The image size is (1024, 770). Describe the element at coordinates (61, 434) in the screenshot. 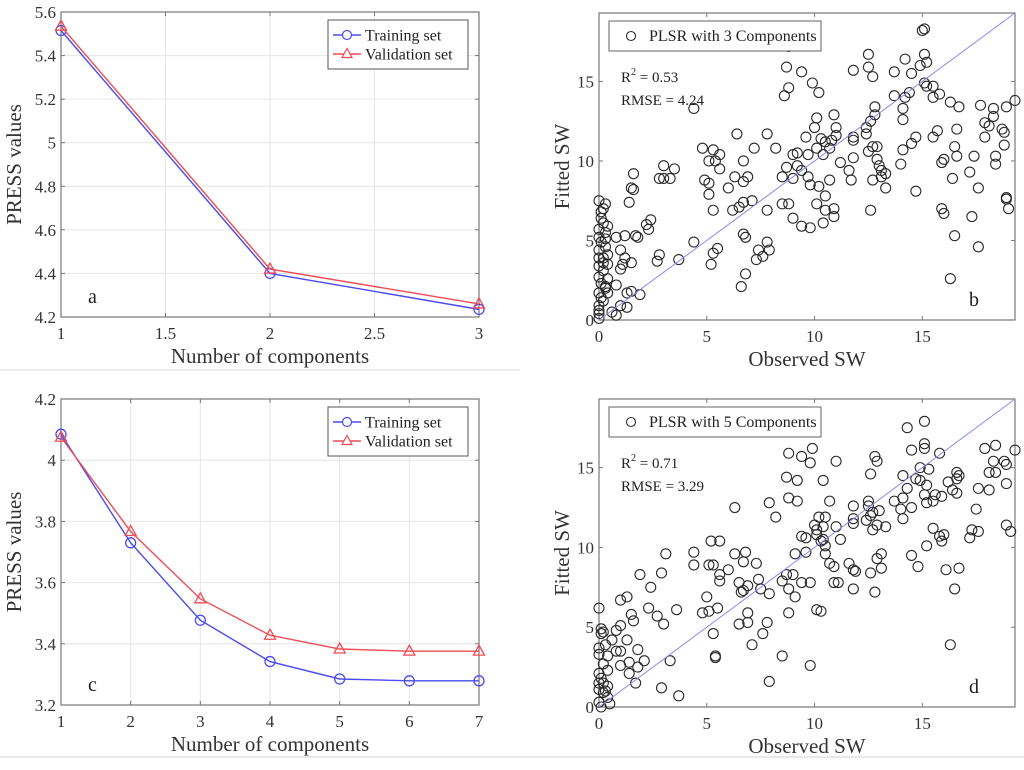

I see `training-point-marker` at that location.